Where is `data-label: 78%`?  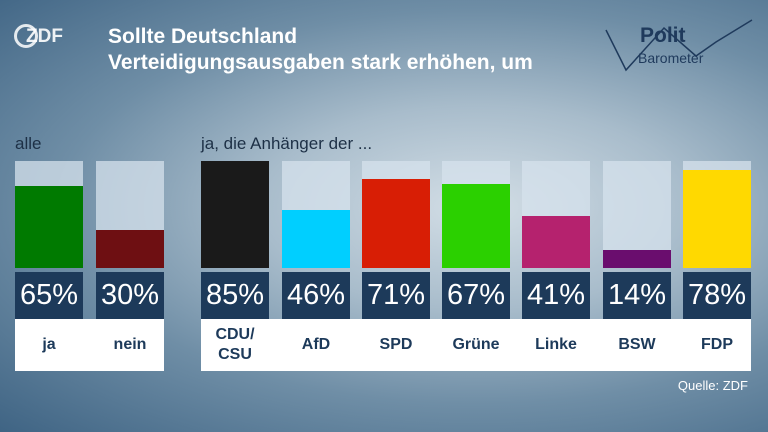 data-label: 78% is located at coordinates (717, 295).